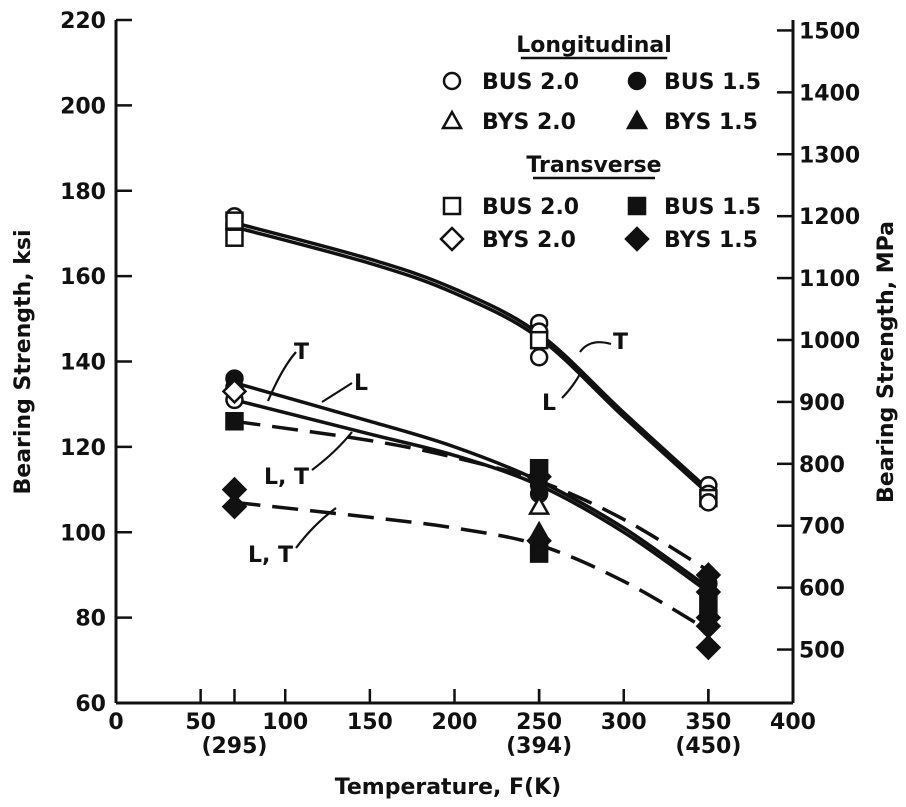 The image size is (906, 807). I want to click on legend-marker-triangle-filled, so click(637, 119).